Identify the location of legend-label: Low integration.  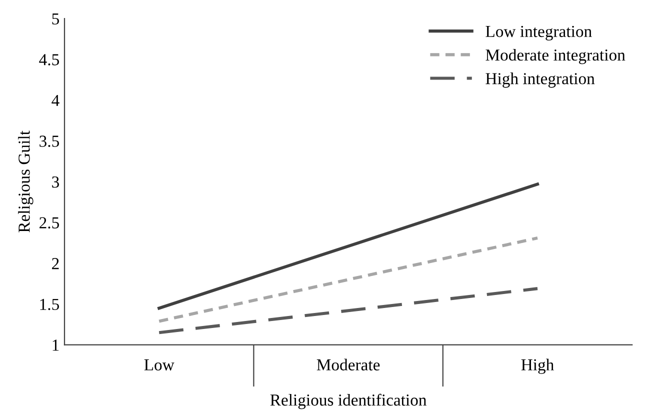
(539, 33).